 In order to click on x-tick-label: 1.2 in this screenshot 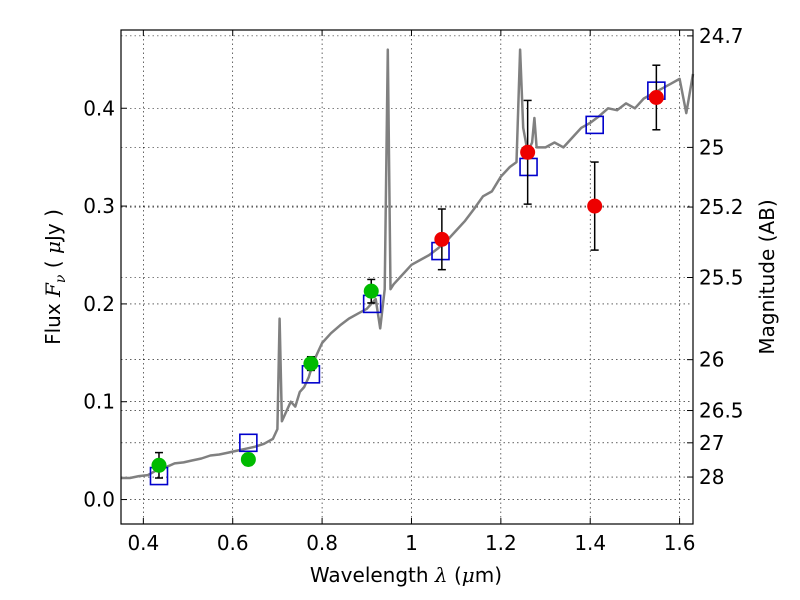, I will do `click(501, 543)`.